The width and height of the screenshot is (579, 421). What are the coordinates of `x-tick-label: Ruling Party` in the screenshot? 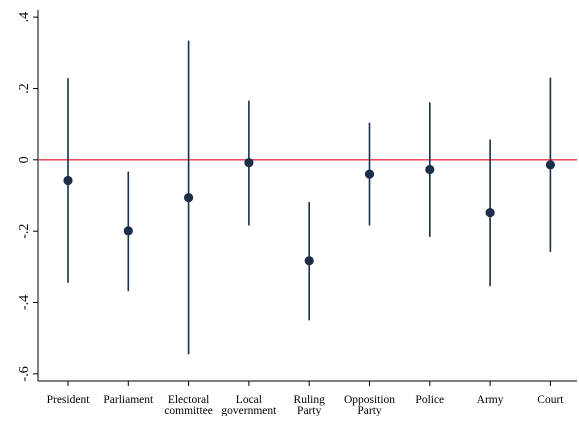 It's located at (310, 405).